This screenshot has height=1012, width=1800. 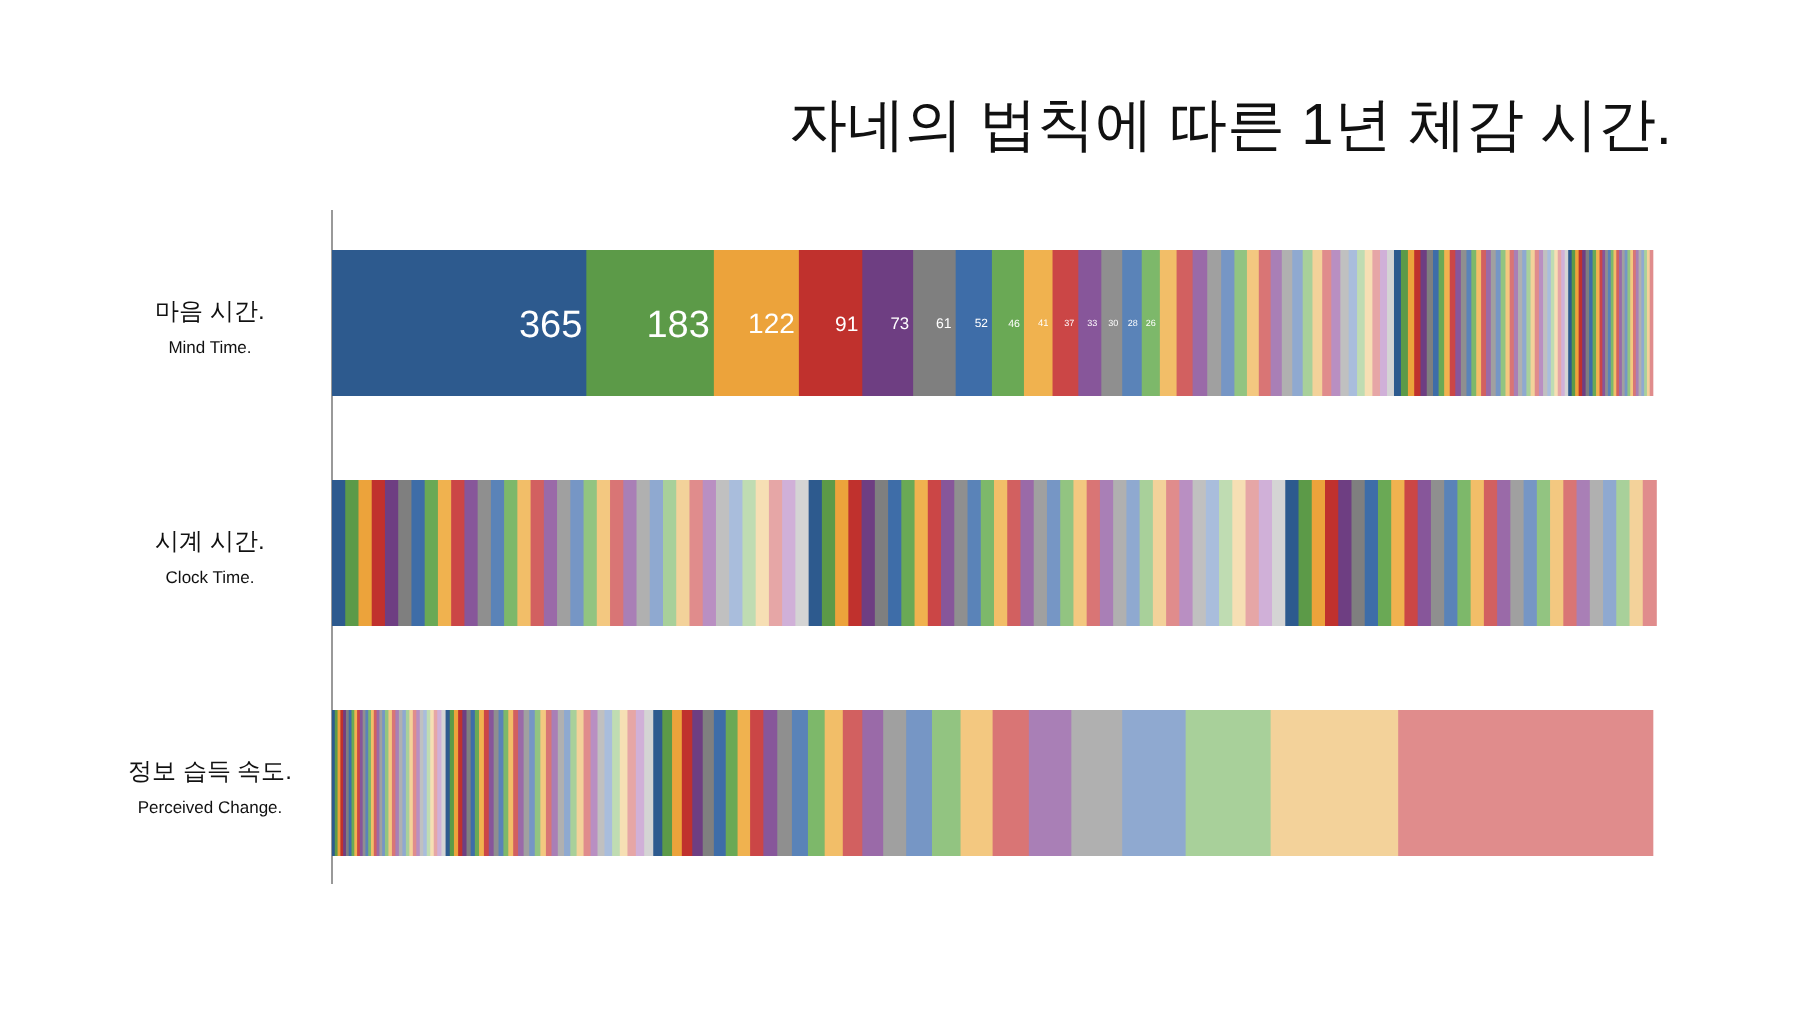 What do you see at coordinates (900, 323) in the screenshot?
I see `data-label: 73` at bounding box center [900, 323].